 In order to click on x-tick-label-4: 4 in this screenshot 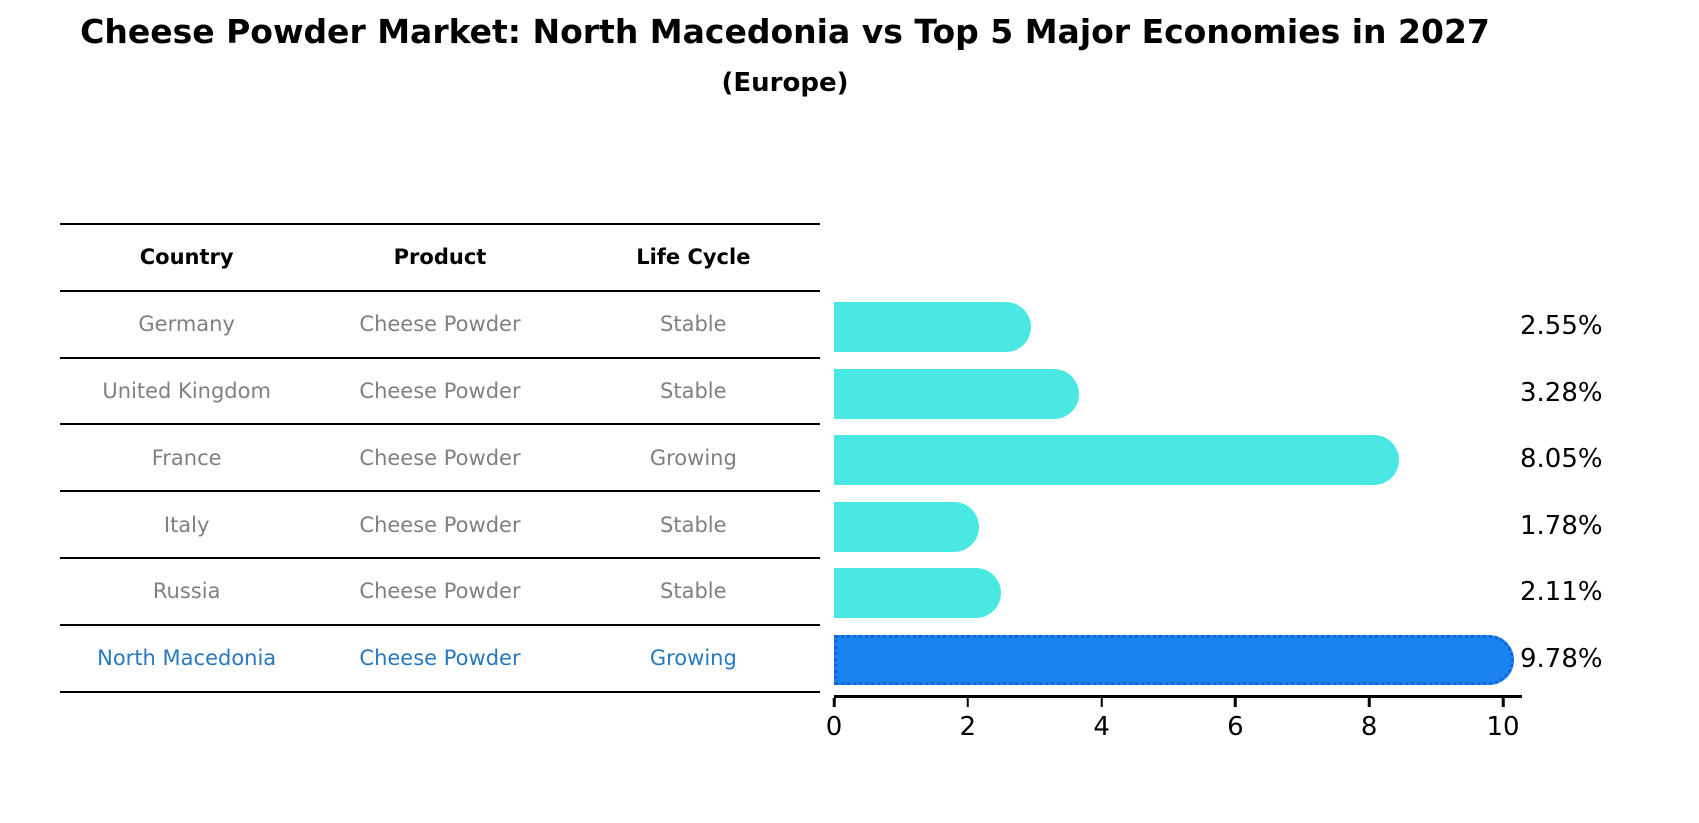, I will do `click(1101, 727)`.